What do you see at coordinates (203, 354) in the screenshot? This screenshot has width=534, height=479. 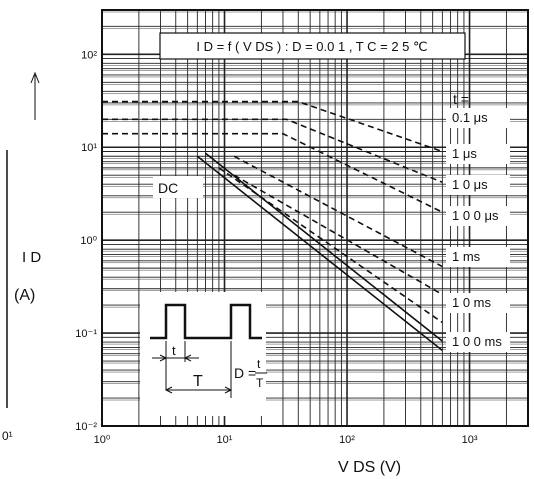 I see `pulse-inset: t T D = t T` at bounding box center [203, 354].